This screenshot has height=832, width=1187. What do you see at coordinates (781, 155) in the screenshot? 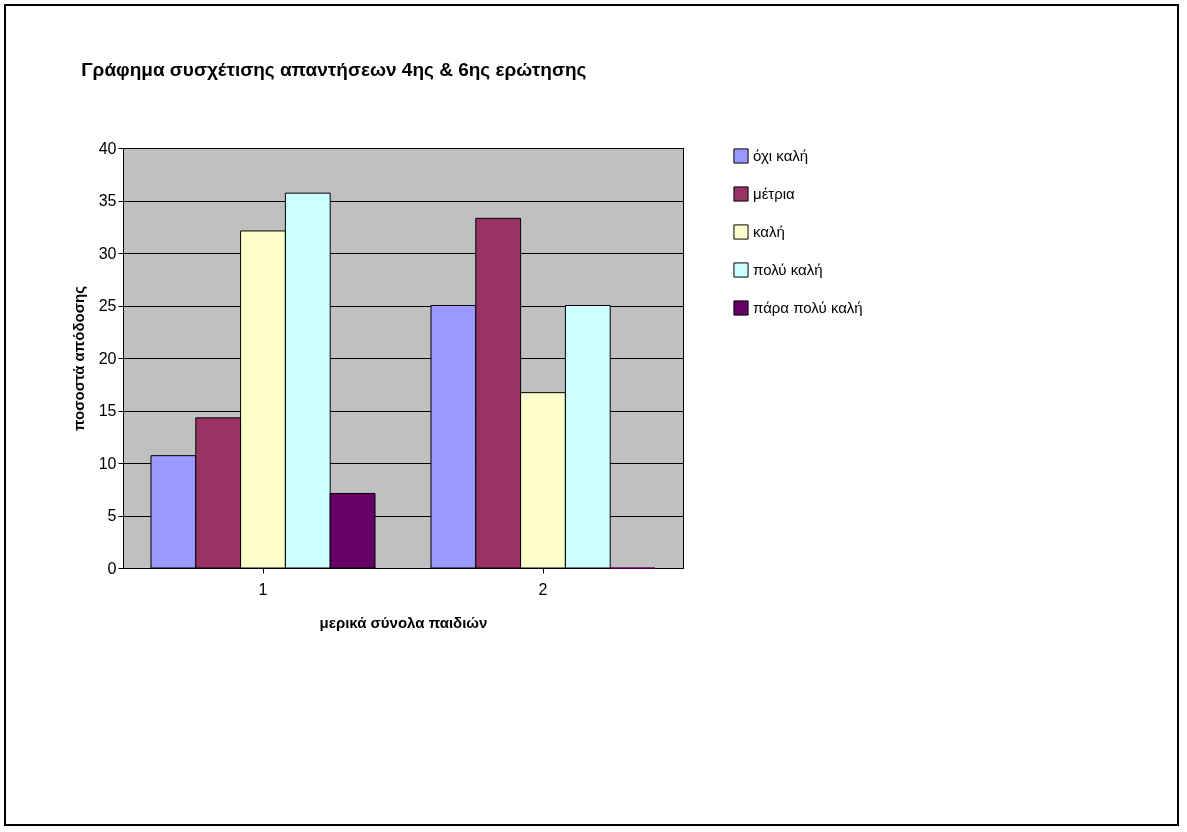
I see `legend-label: όχι καλή` at bounding box center [781, 155].